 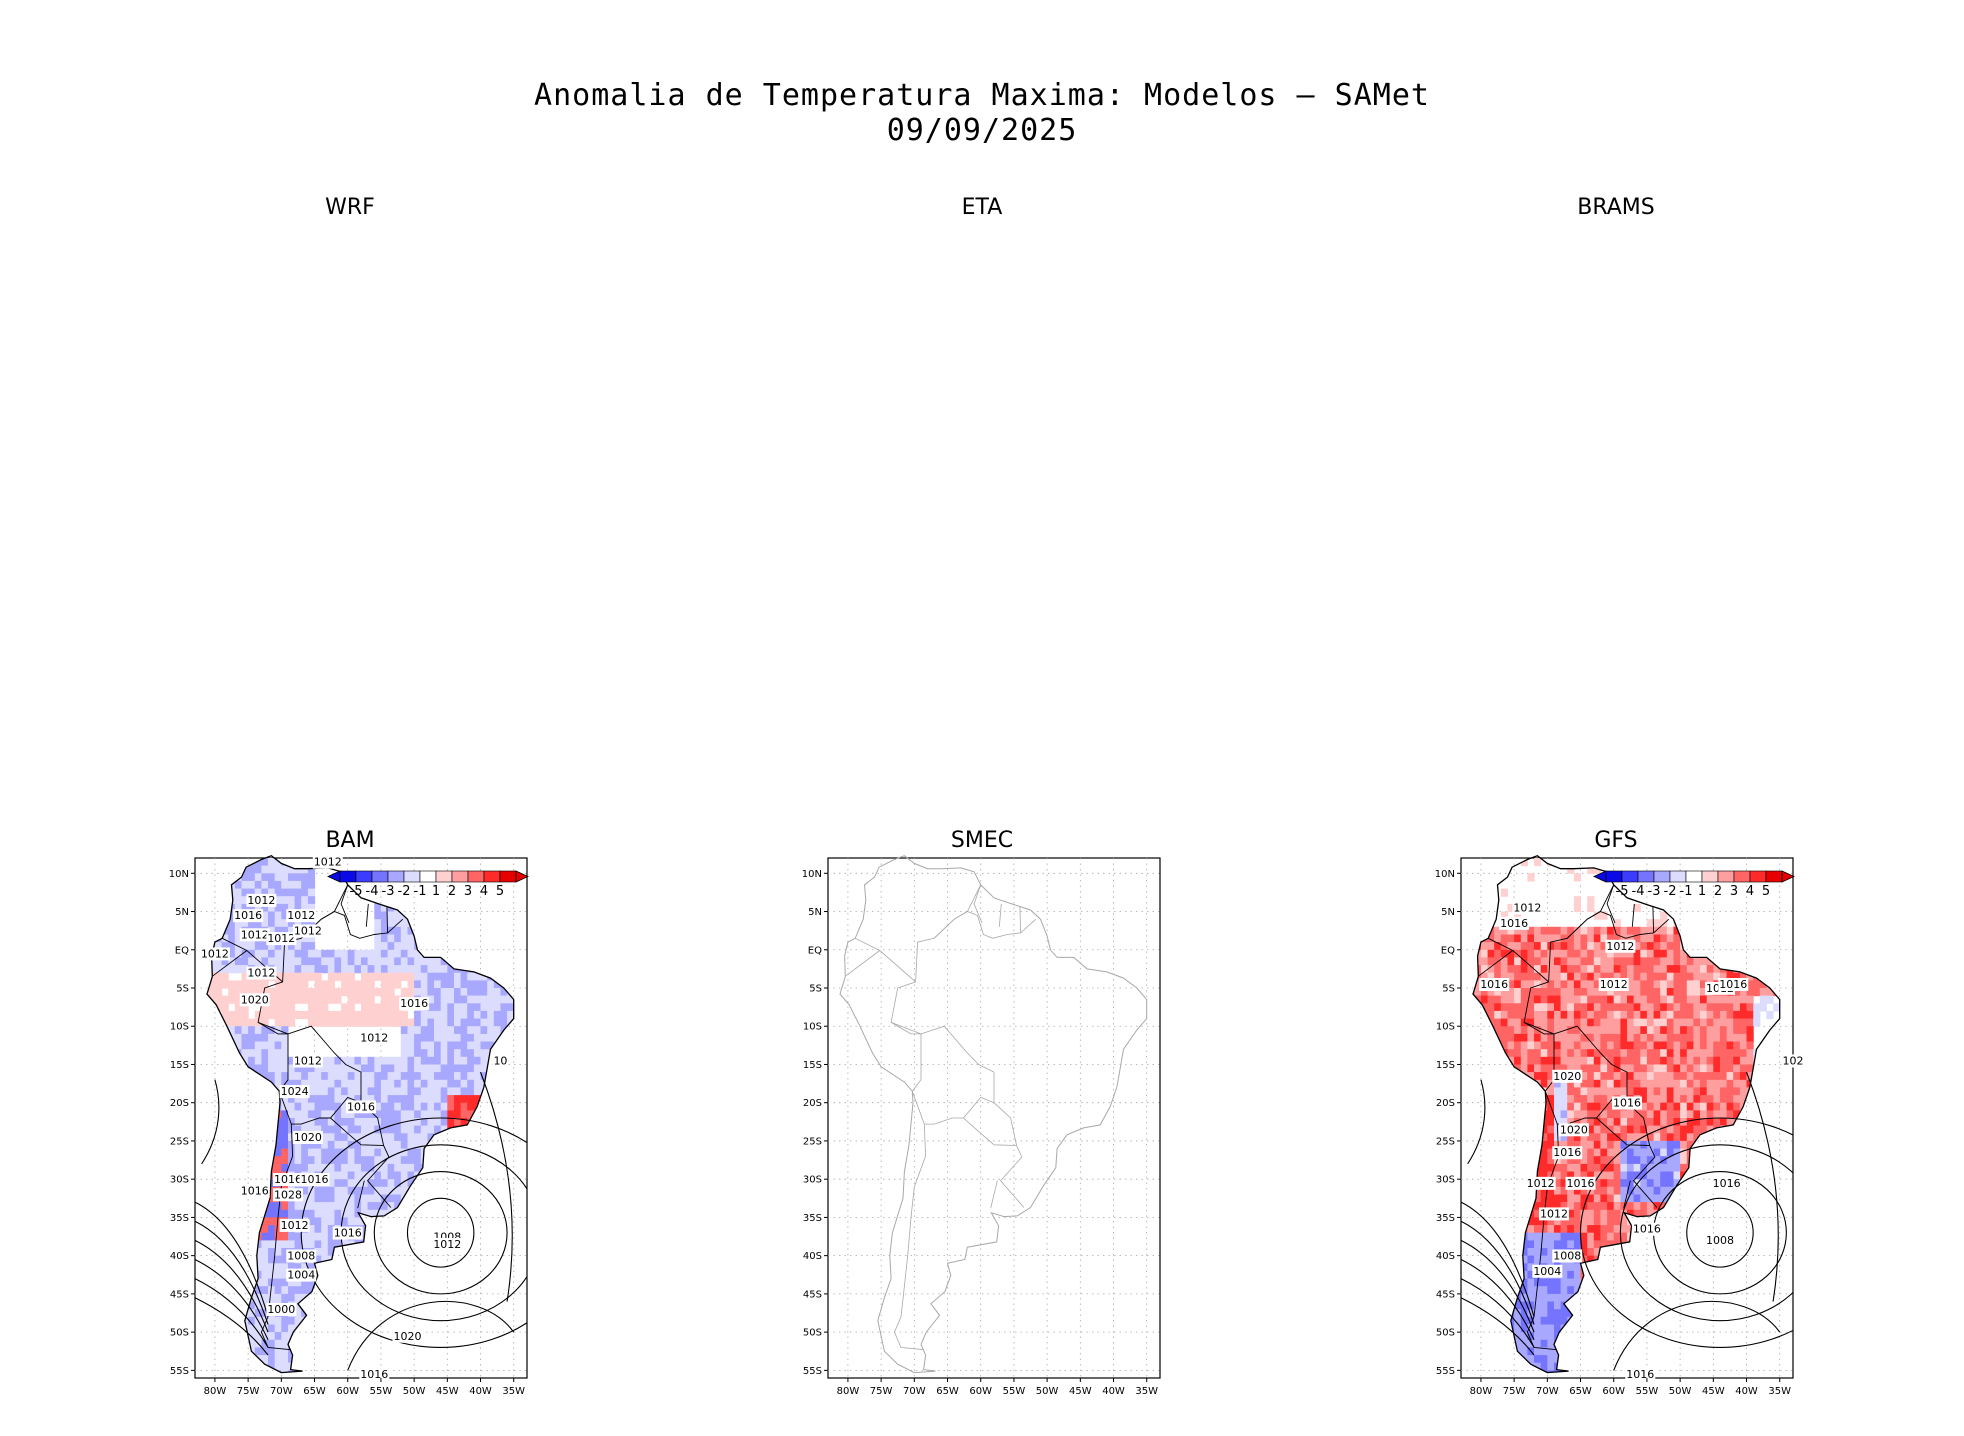 What do you see at coordinates (1113, 1391) in the screenshot?
I see `x-tick-label: 40W` at bounding box center [1113, 1391].